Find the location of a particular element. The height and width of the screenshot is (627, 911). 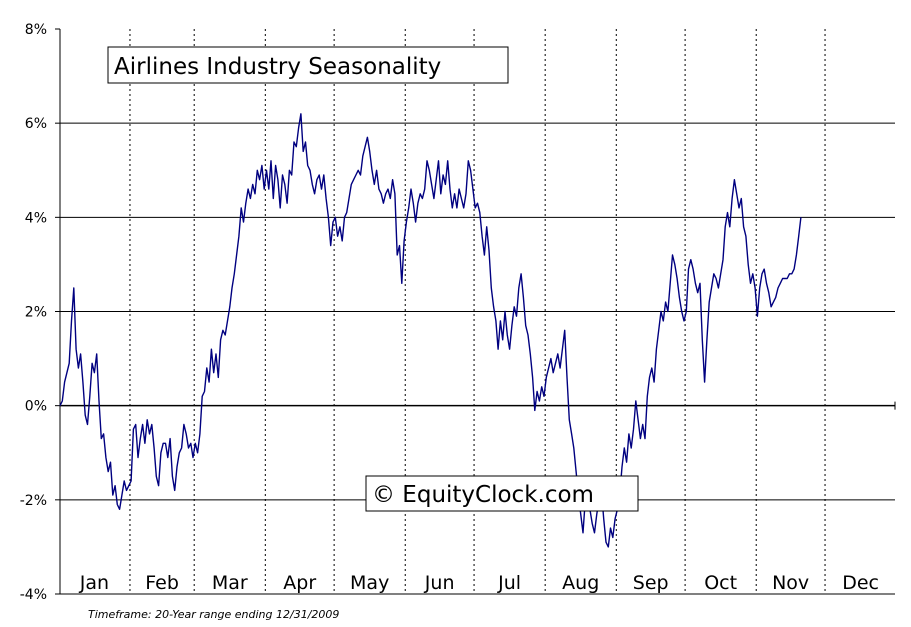

month-label: Dec is located at coordinates (860, 583).